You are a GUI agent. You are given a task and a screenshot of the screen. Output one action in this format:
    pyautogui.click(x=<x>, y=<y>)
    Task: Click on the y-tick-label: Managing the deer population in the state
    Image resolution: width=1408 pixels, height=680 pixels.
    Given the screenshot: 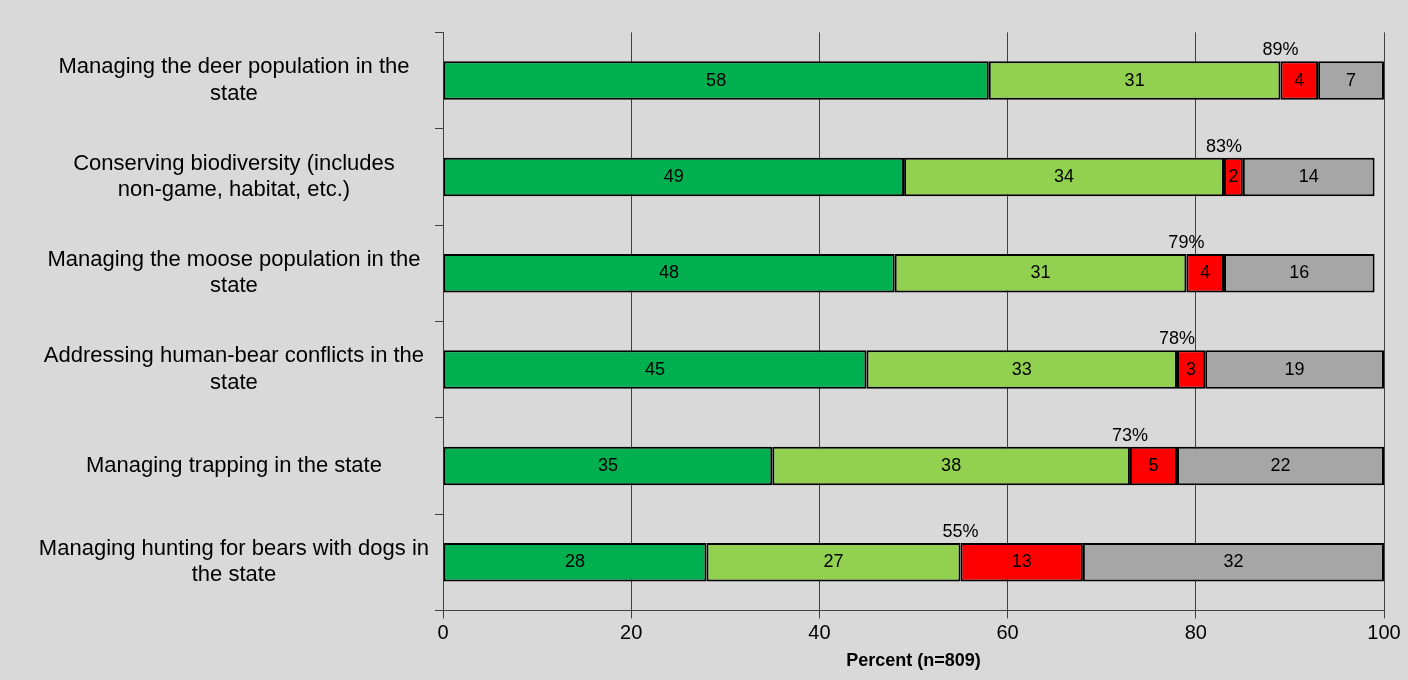 What is the action you would take?
    pyautogui.click(x=234, y=79)
    